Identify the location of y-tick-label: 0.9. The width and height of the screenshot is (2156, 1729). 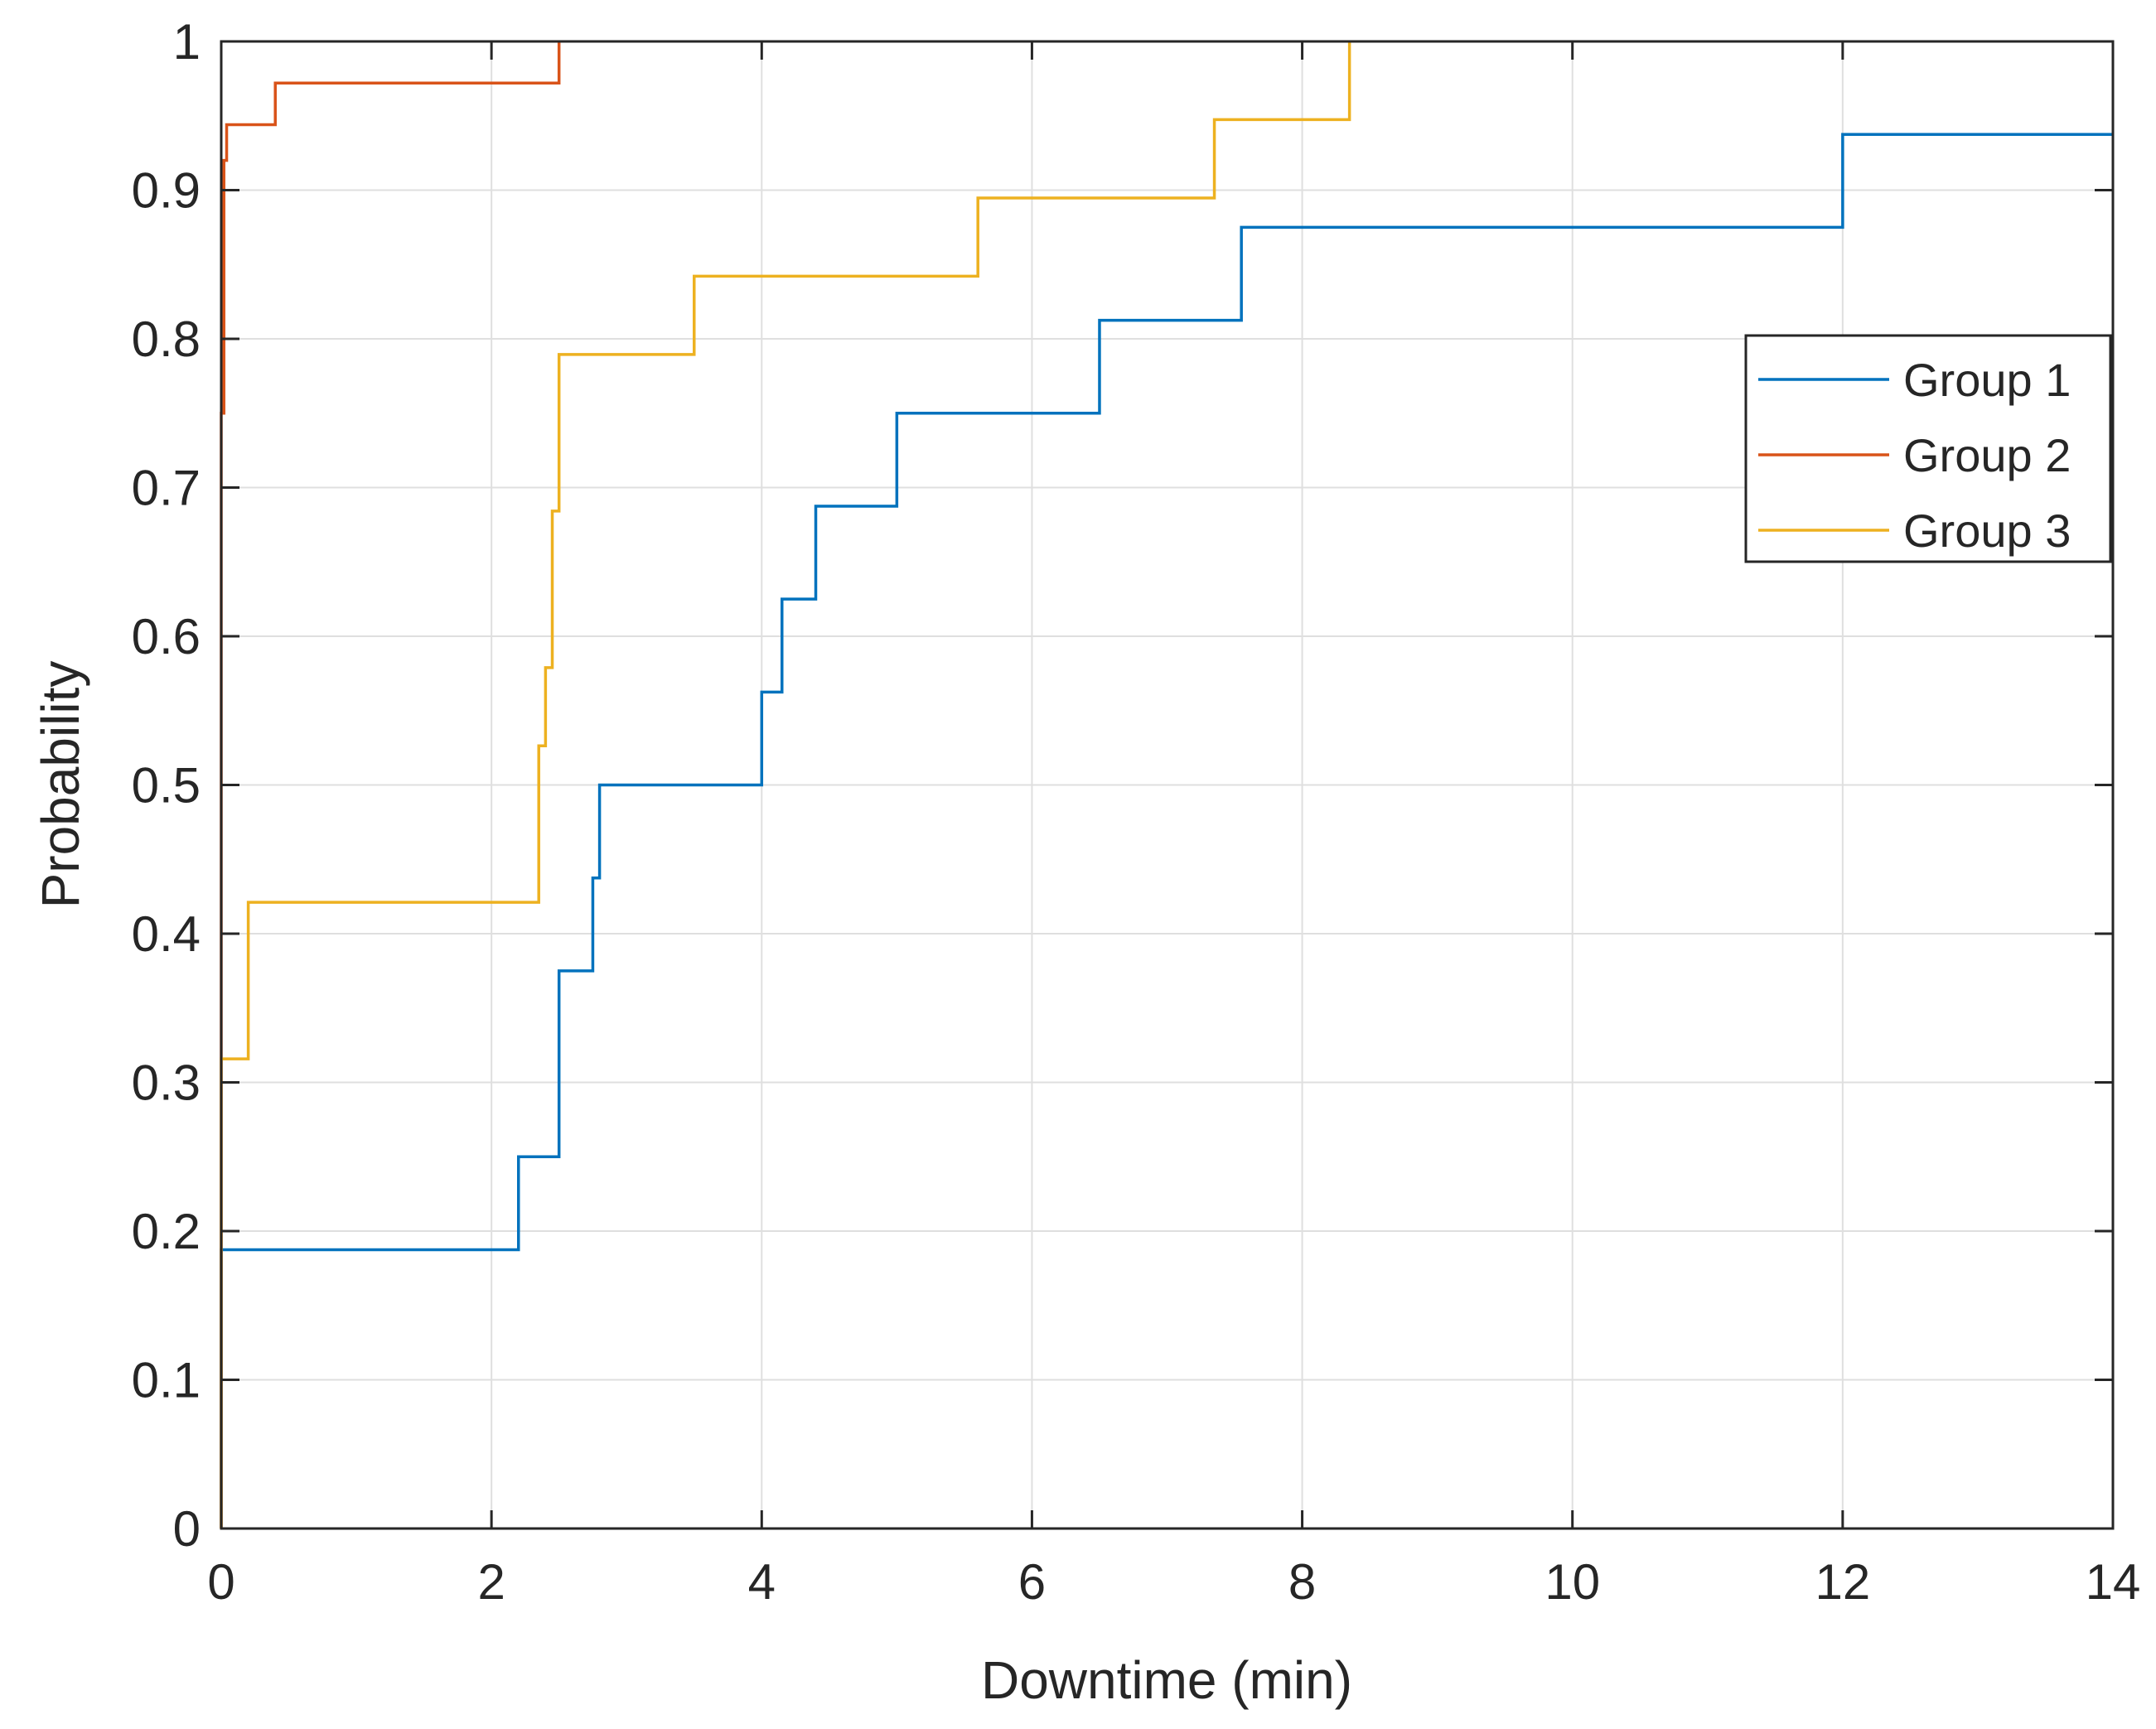
(166, 191).